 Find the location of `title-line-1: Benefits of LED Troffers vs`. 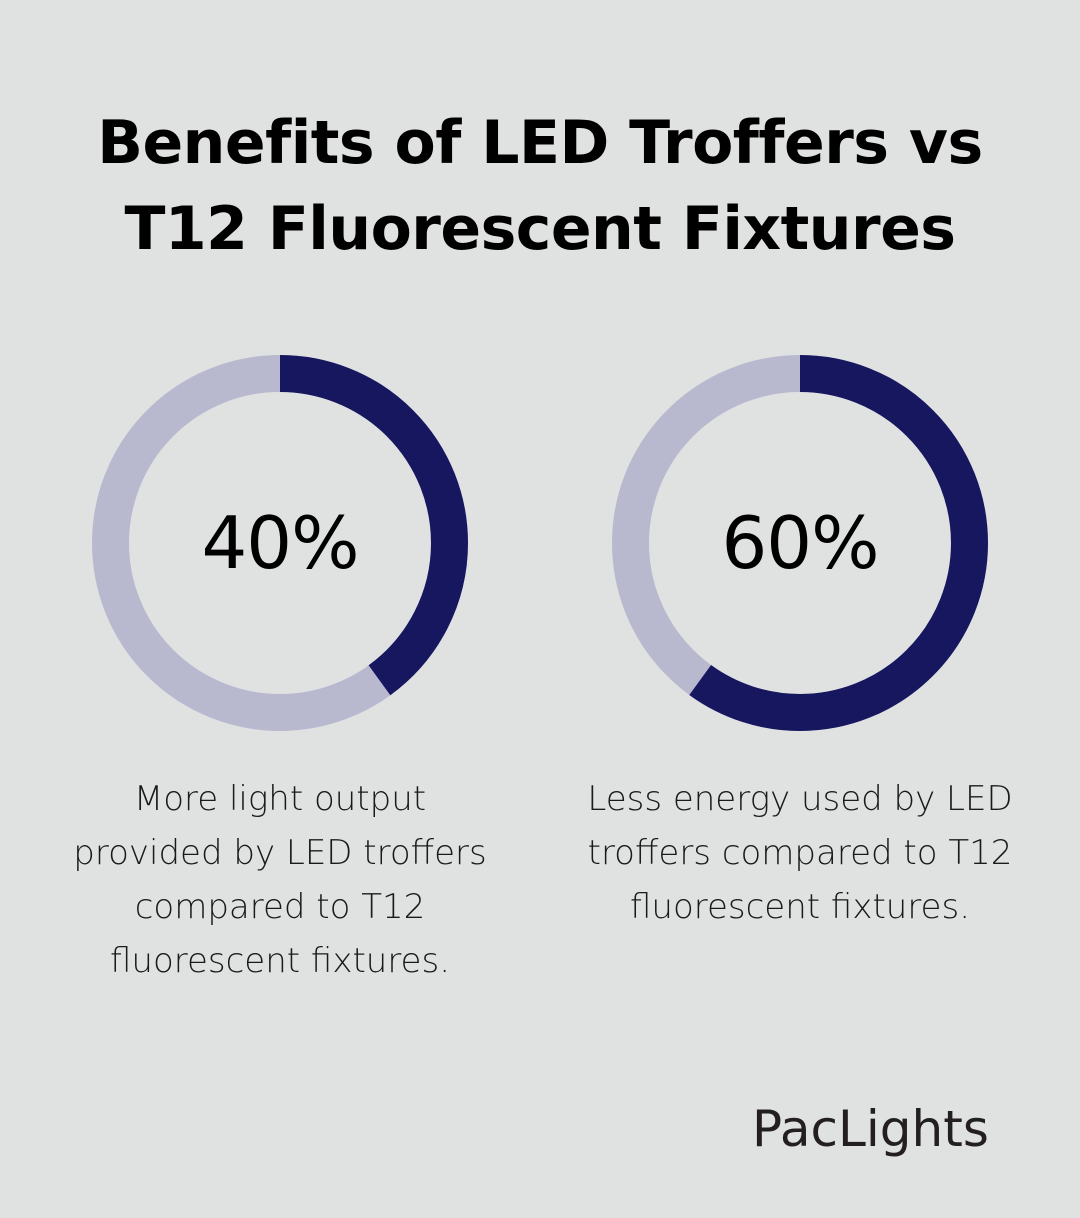

title-line-1: Benefits of LED Troffers vs is located at coordinates (540, 143).